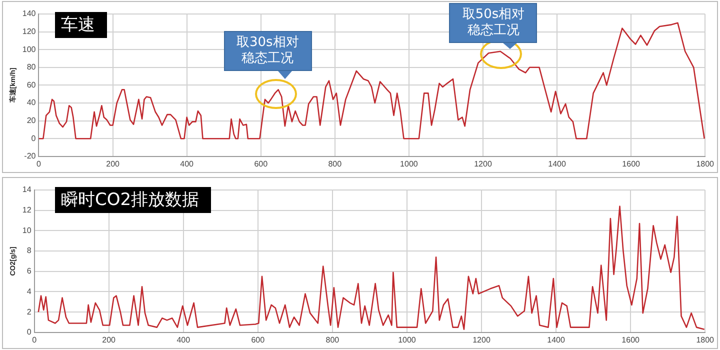  What do you see at coordinates (29, 311) in the screenshot?
I see `y-tick-label: 2` at bounding box center [29, 311].